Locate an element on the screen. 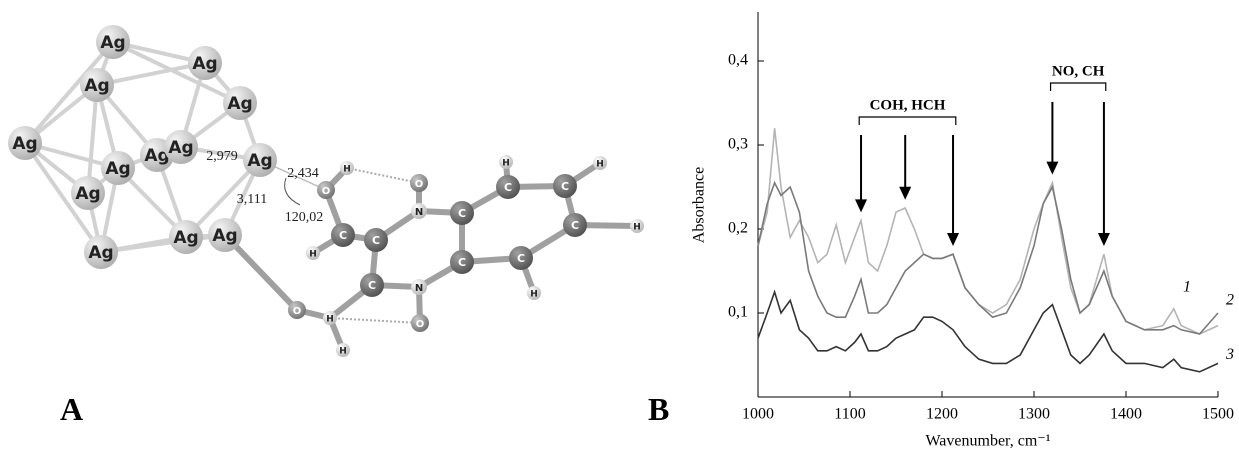 The width and height of the screenshot is (1239, 454). series-label: 2 is located at coordinates (1230, 300).